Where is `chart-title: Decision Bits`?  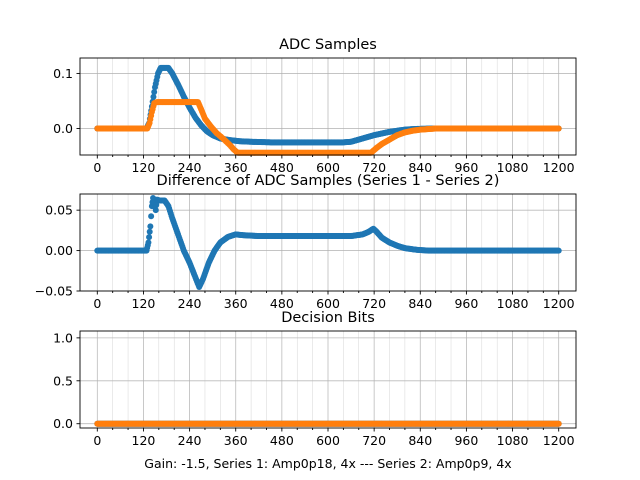 chart-title: Decision Bits is located at coordinates (328, 318).